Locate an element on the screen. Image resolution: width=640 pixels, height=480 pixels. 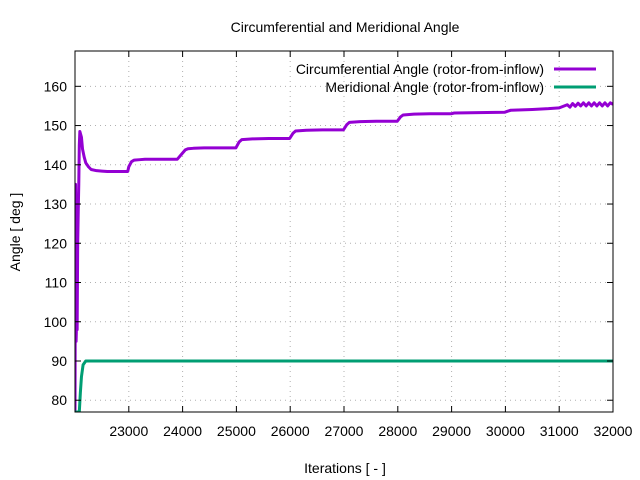
y-tick-label: 160 is located at coordinates (56, 86).